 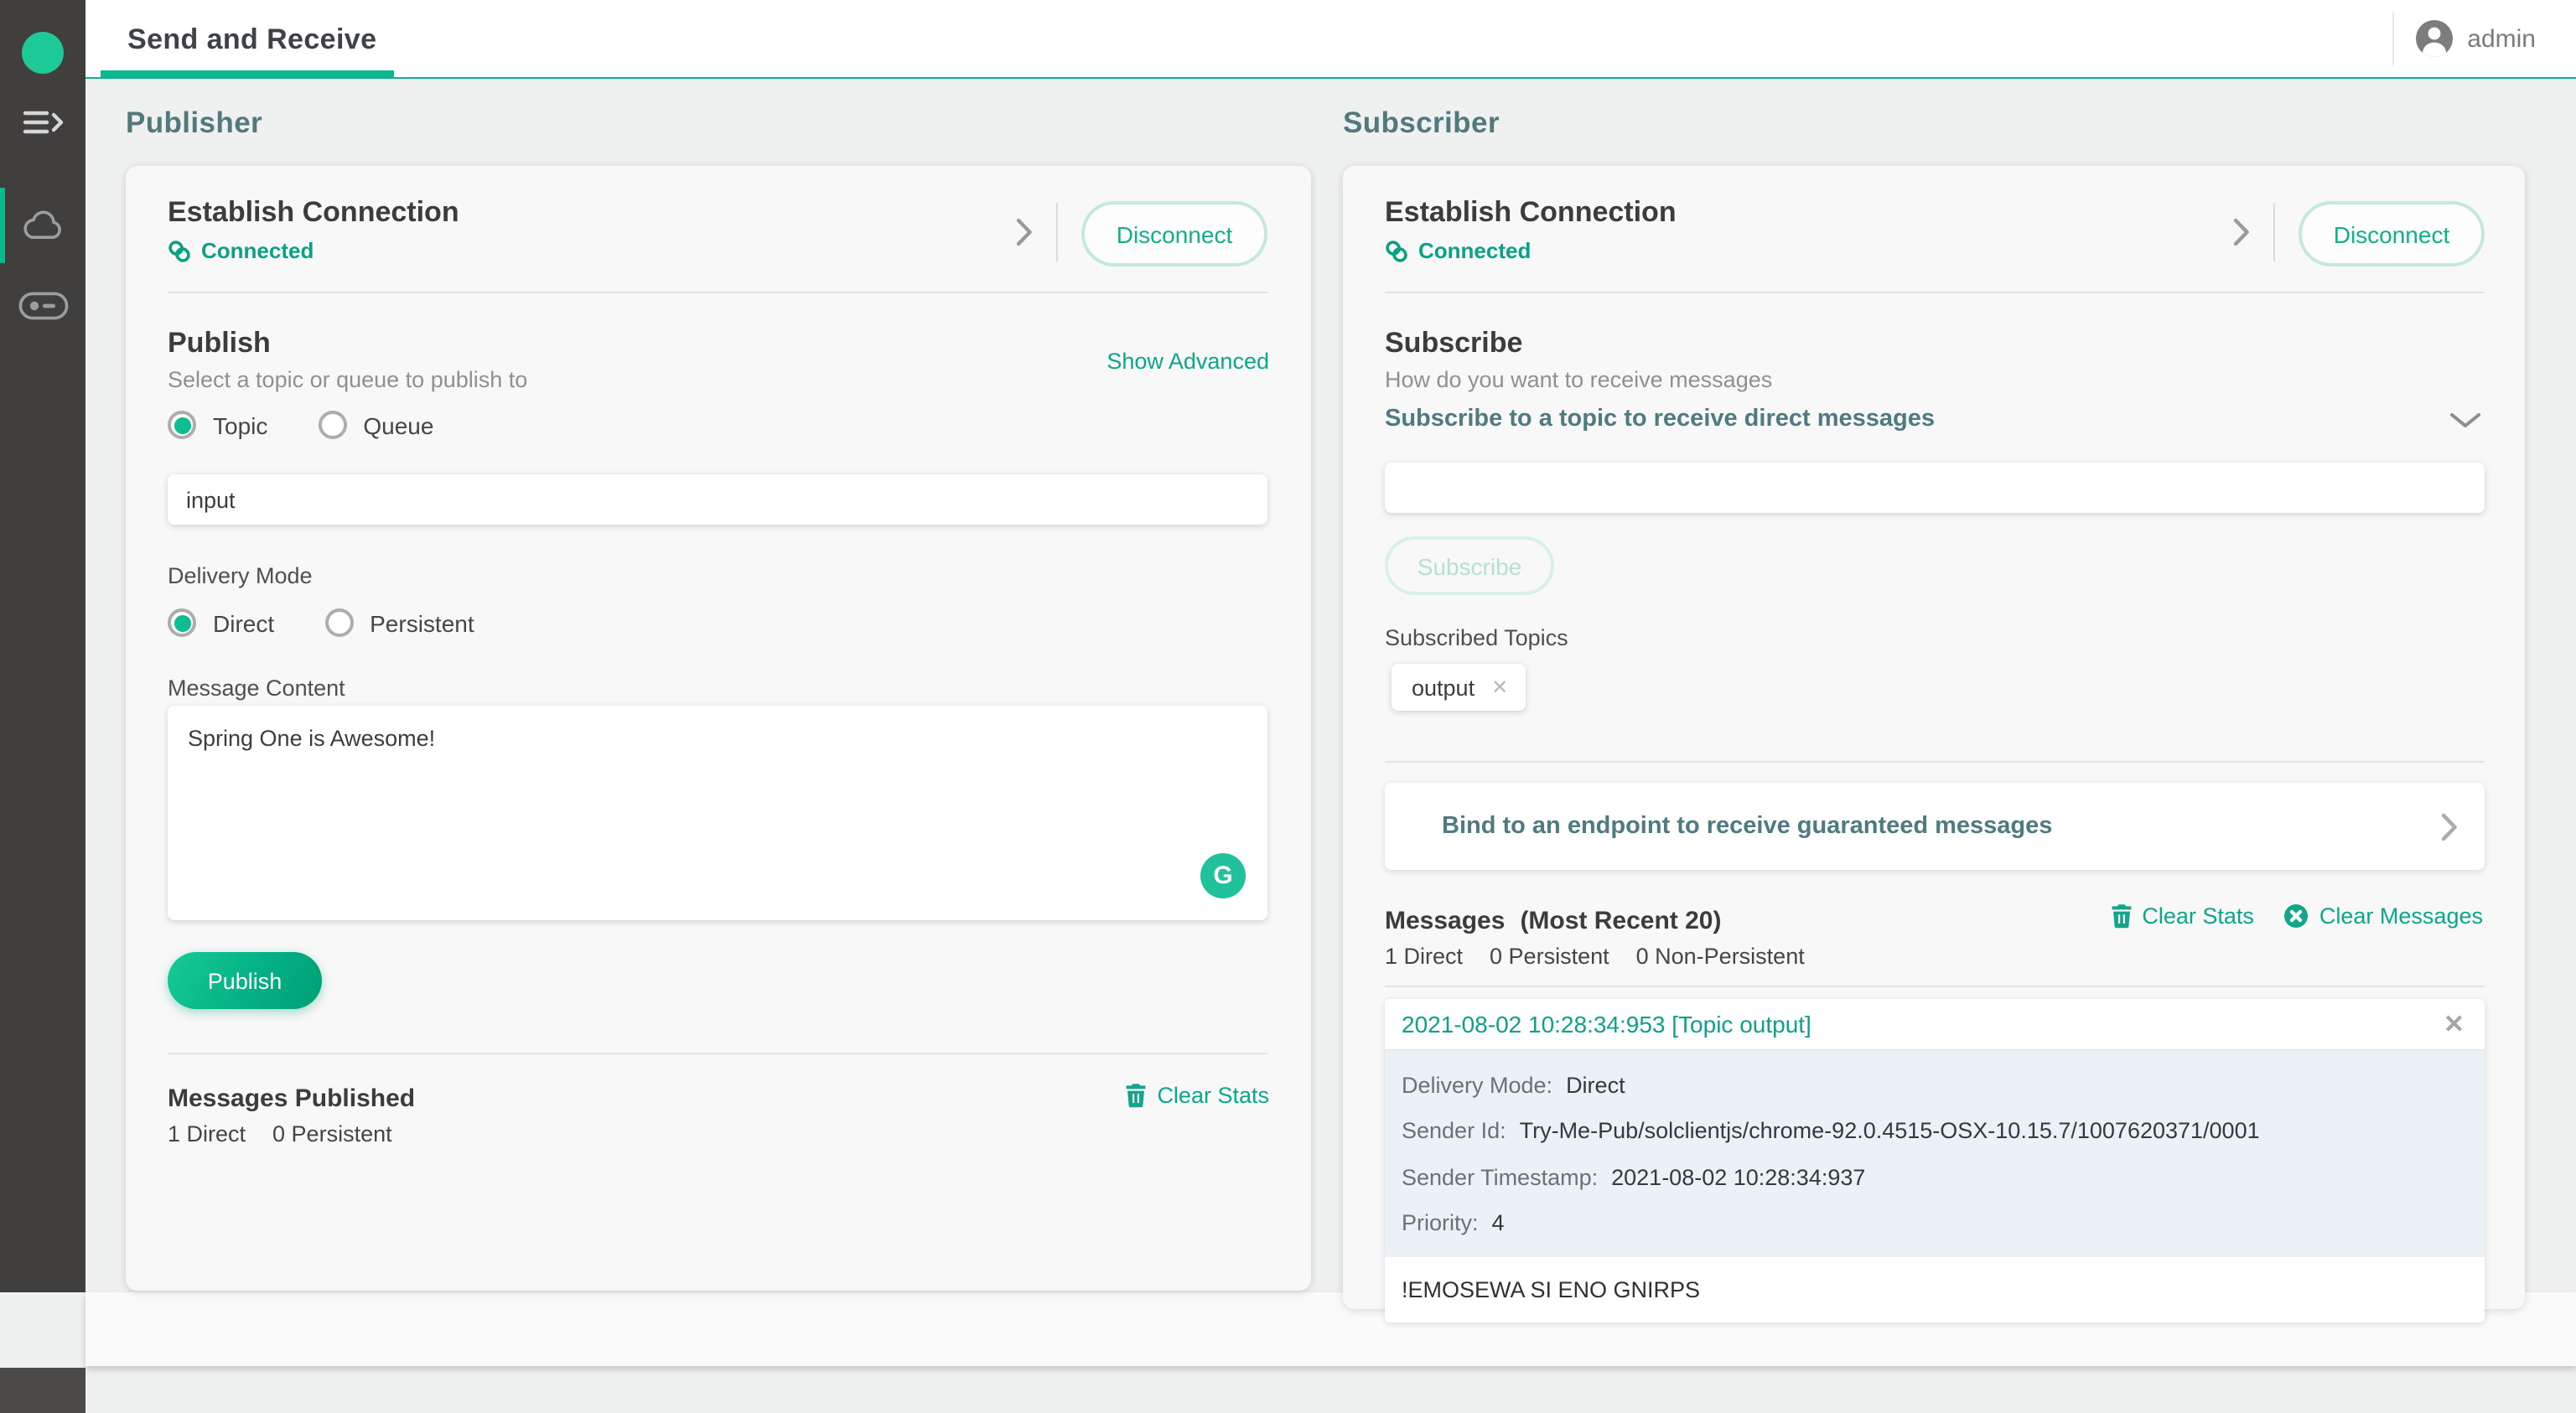 I want to click on radio-option-topic: Topic, so click(x=218, y=425).